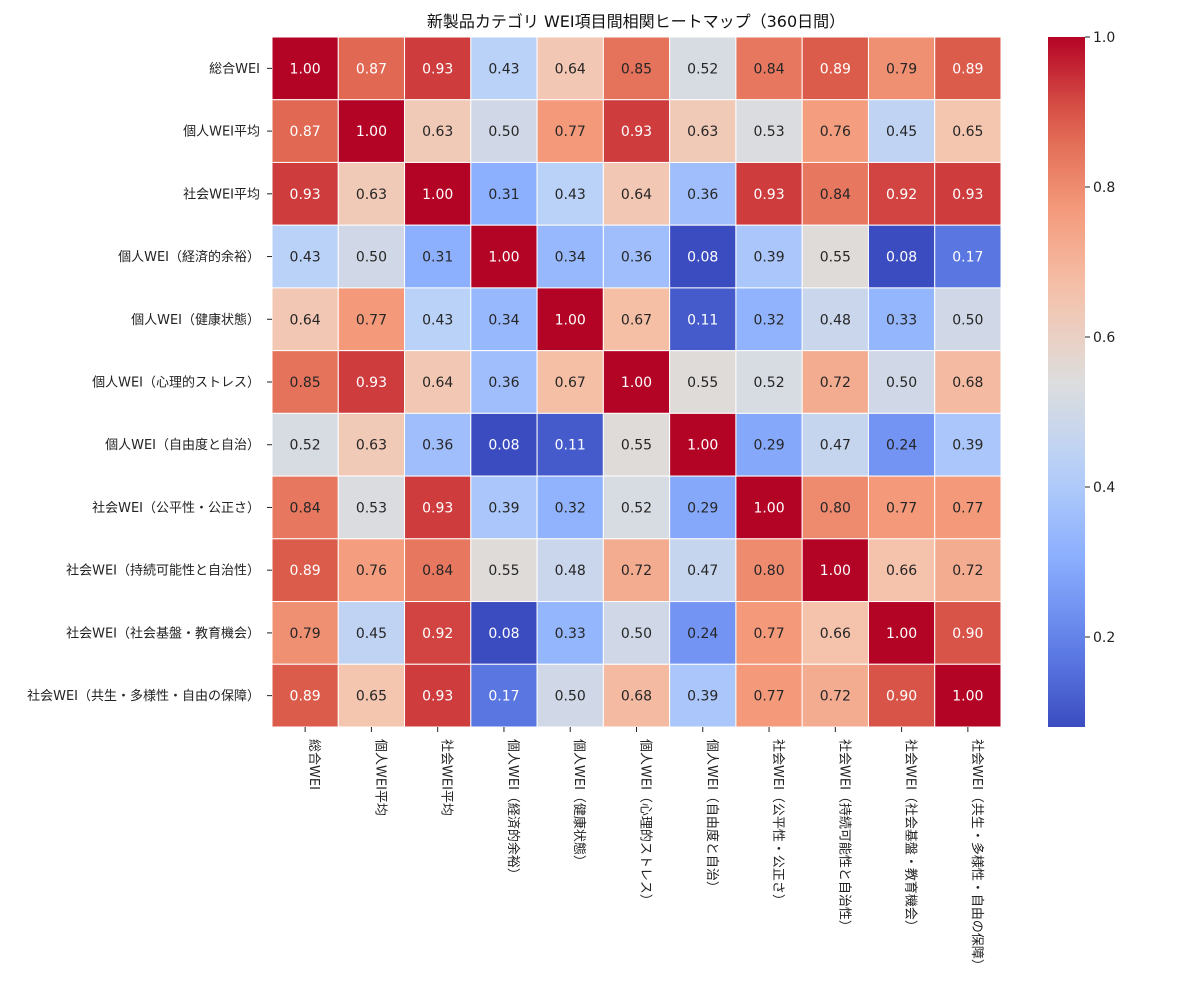 The height and width of the screenshot is (1000, 1200). I want to click on cell-value-label: 0.53, so click(768, 132).